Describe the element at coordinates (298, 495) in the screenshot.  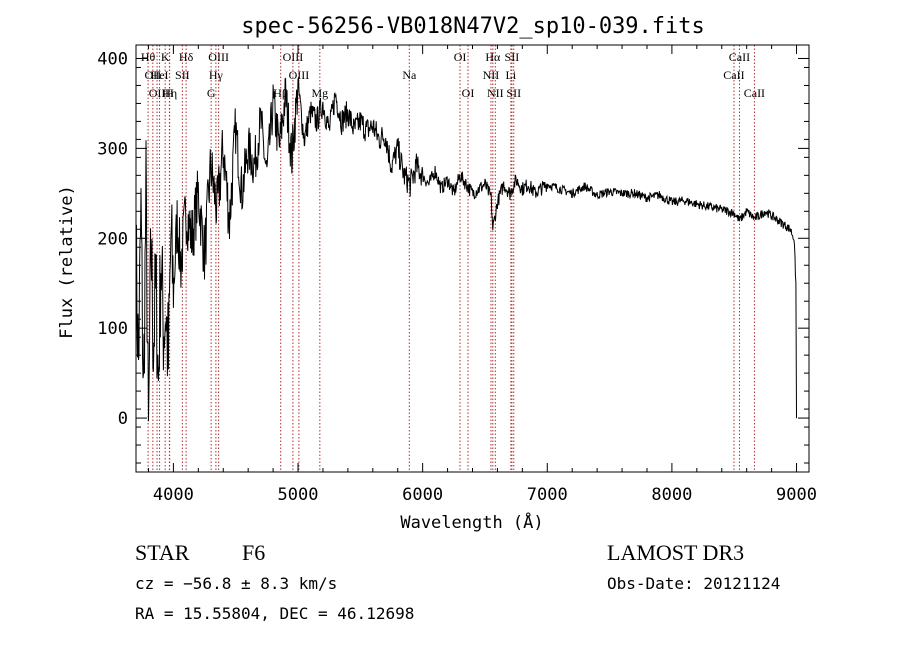
I see `x-tick-label: 5000` at that location.